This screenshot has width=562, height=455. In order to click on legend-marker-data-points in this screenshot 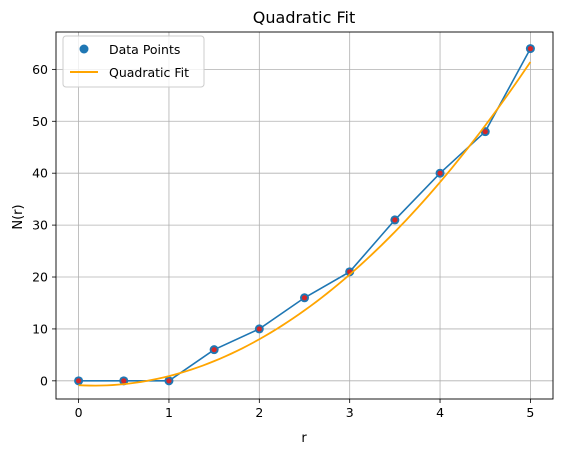, I will do `click(84, 49)`.